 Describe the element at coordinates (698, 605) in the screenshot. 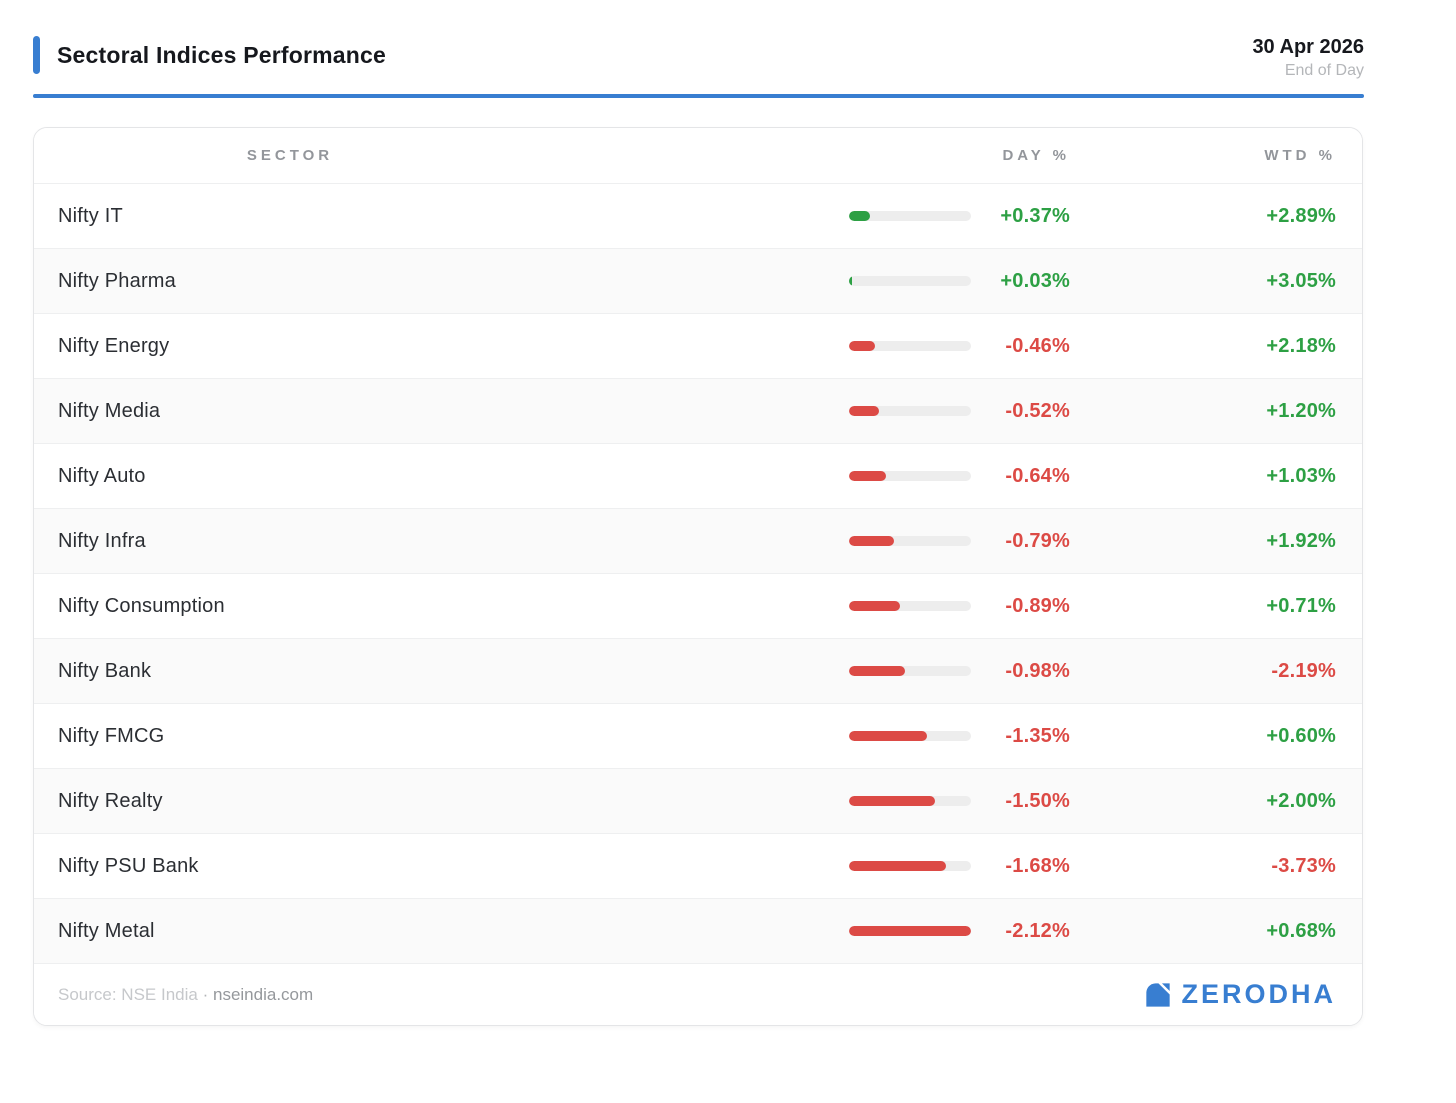

I see `table-row: Nifty Consumption -0.89% +0.71%` at that location.